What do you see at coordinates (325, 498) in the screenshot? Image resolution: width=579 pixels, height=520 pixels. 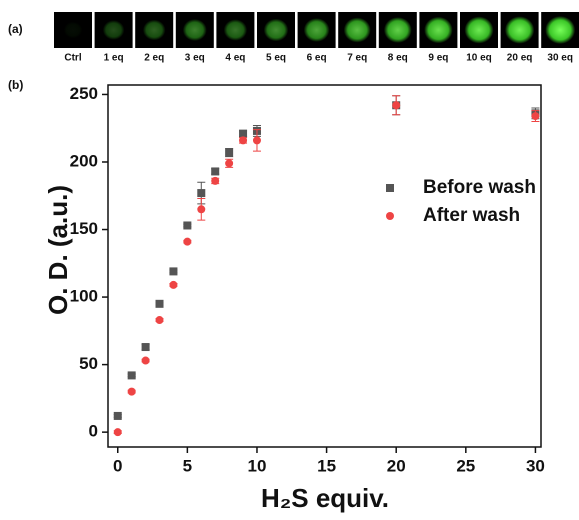 I see `x-axis-label: H₂S equiv.` at bounding box center [325, 498].